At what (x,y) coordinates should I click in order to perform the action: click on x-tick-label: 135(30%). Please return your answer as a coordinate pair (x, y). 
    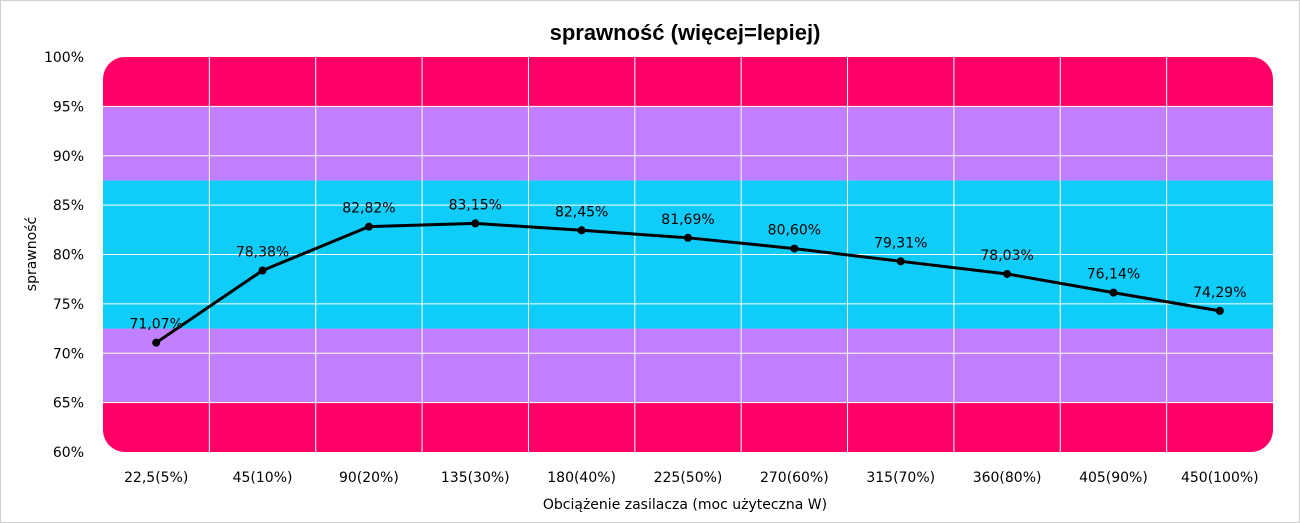
    Looking at the image, I should click on (475, 478).